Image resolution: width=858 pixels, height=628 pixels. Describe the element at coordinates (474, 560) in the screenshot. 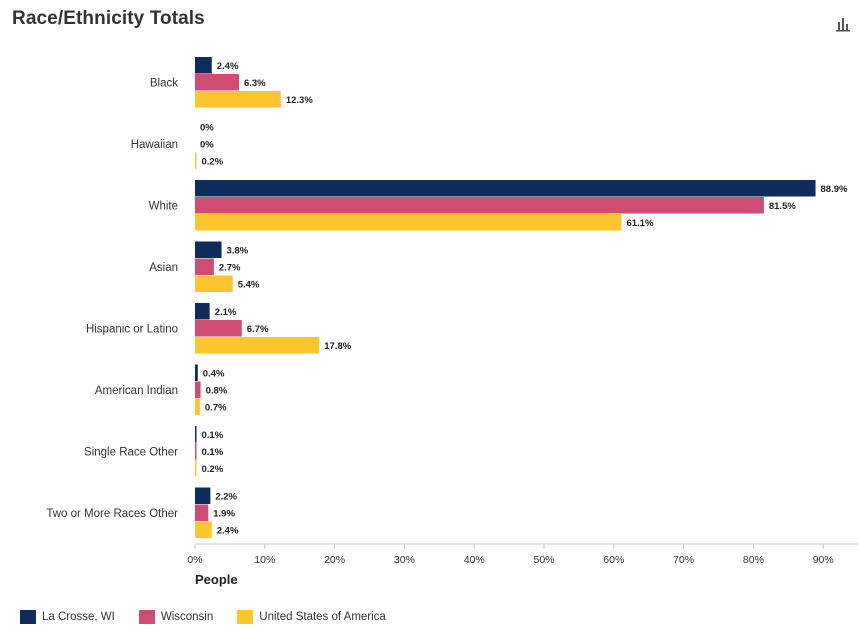

I see `x-tick-label: 40%` at that location.